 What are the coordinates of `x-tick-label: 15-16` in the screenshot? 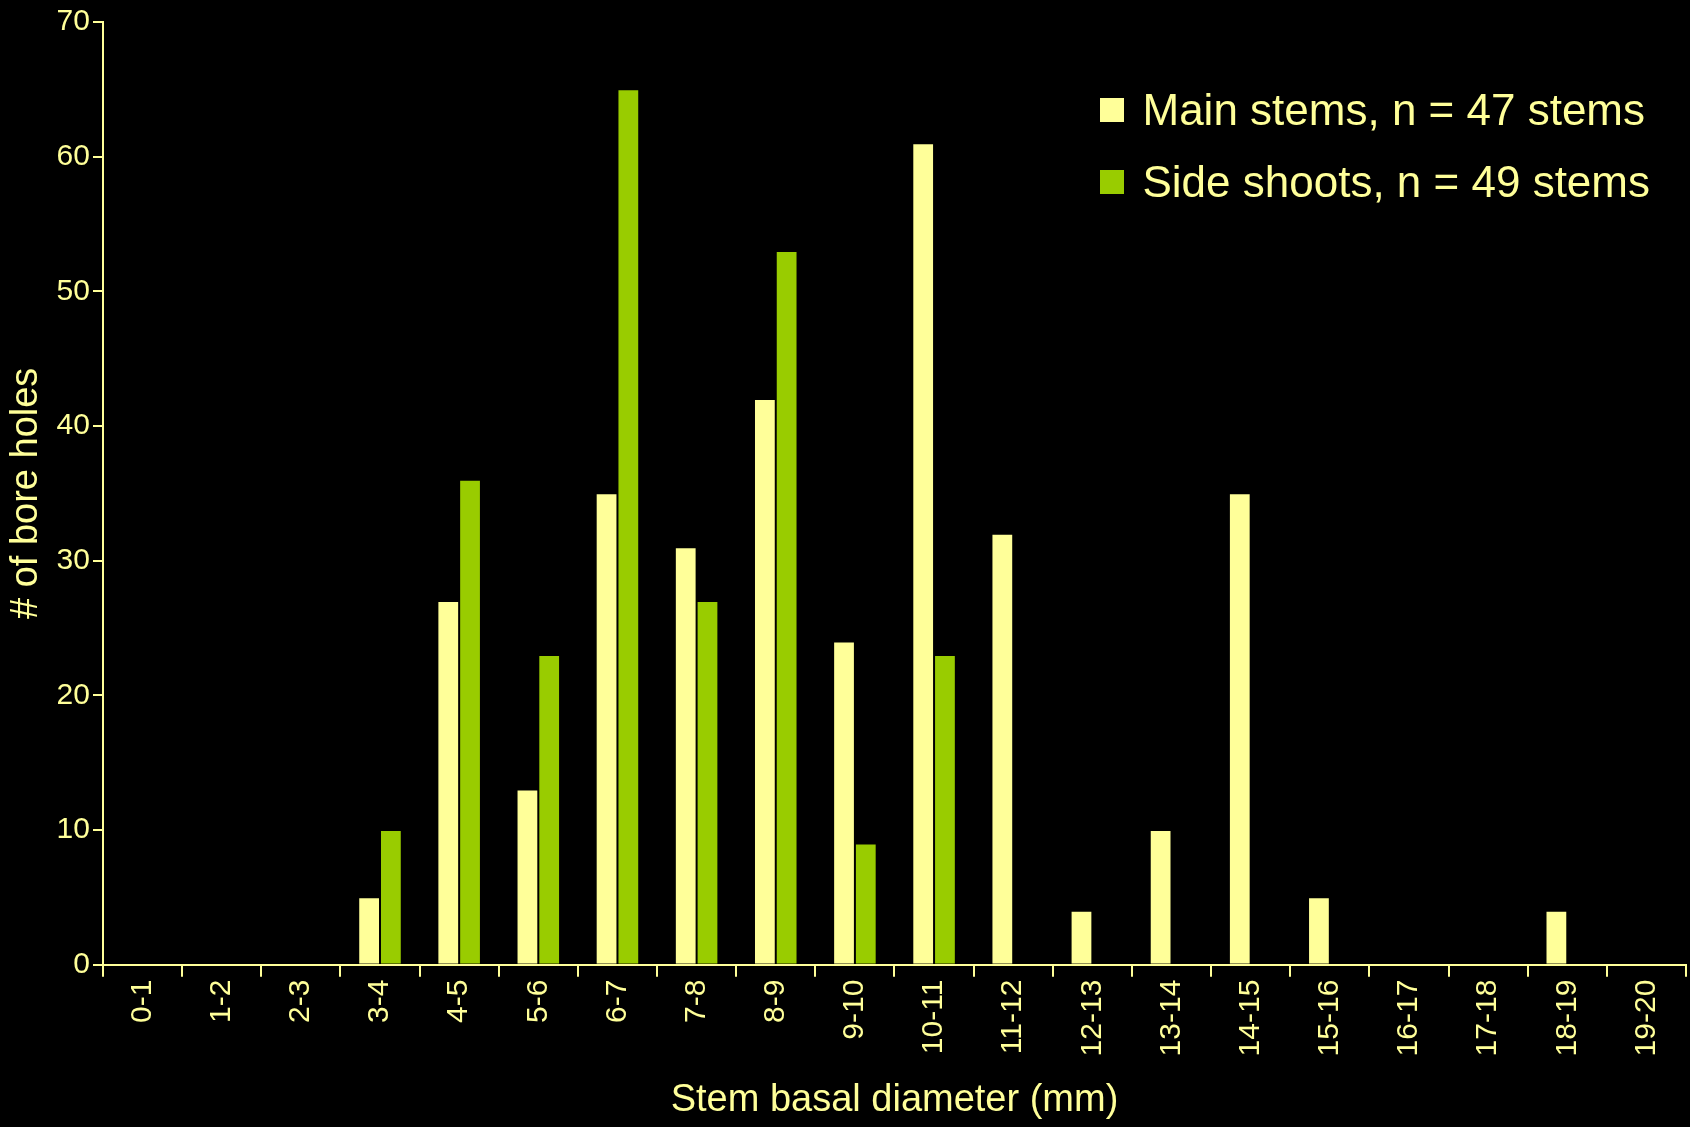 It's located at (1328, 1018).